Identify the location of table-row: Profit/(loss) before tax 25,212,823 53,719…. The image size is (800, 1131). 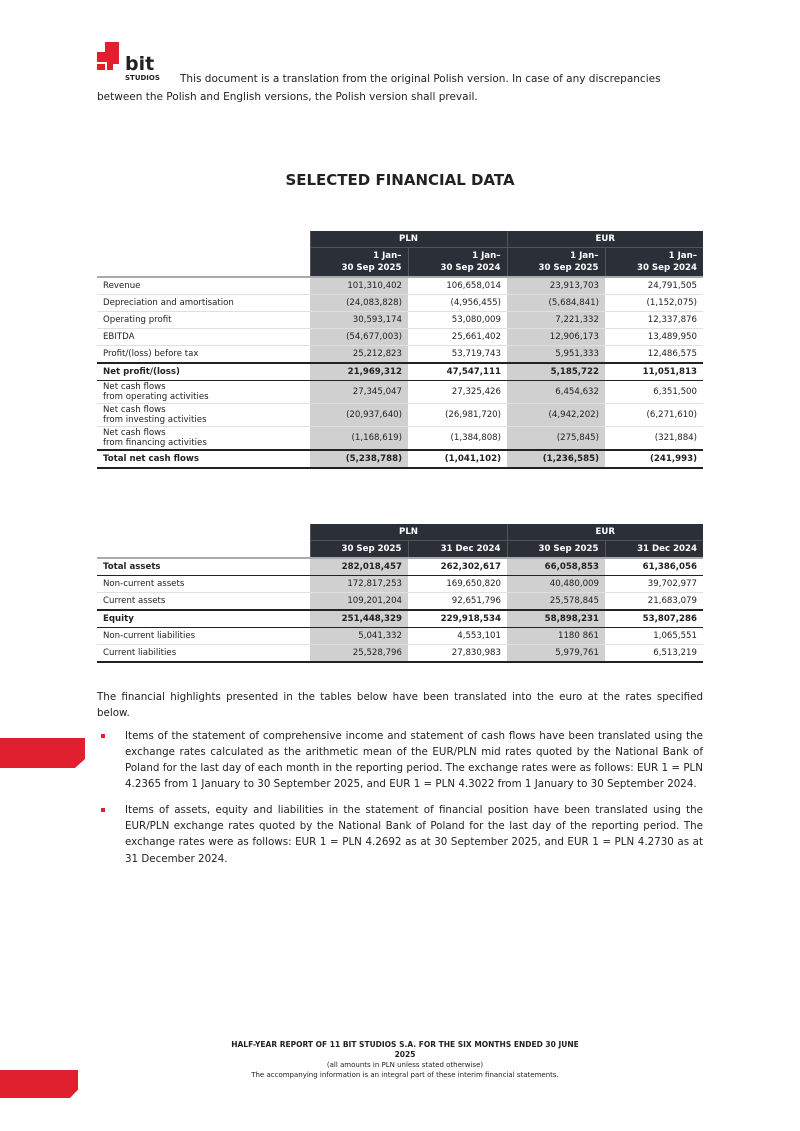
(400, 354).